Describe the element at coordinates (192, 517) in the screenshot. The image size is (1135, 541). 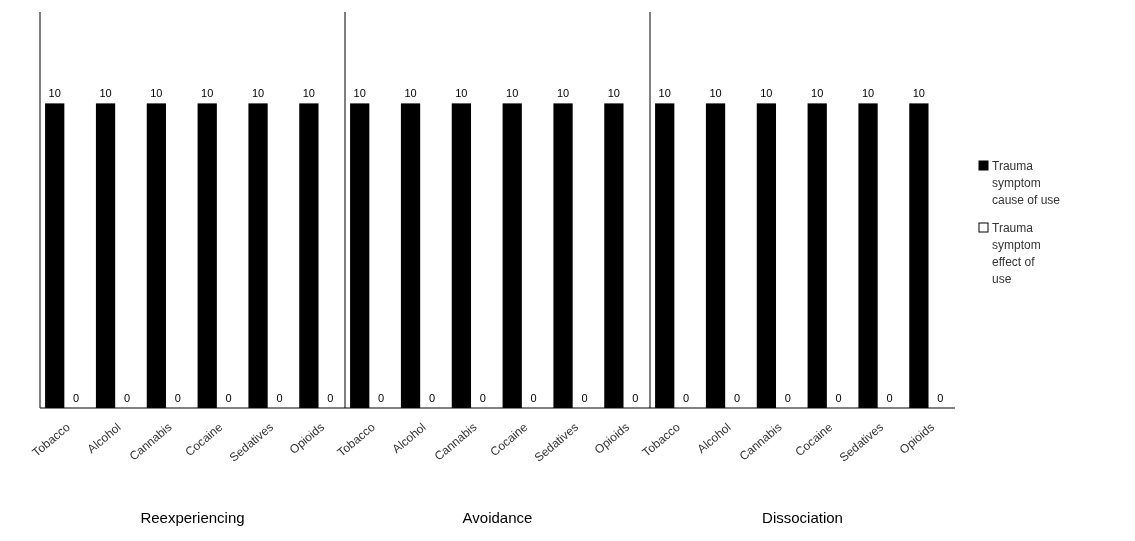
I see `text: Reexperiencing` at that location.